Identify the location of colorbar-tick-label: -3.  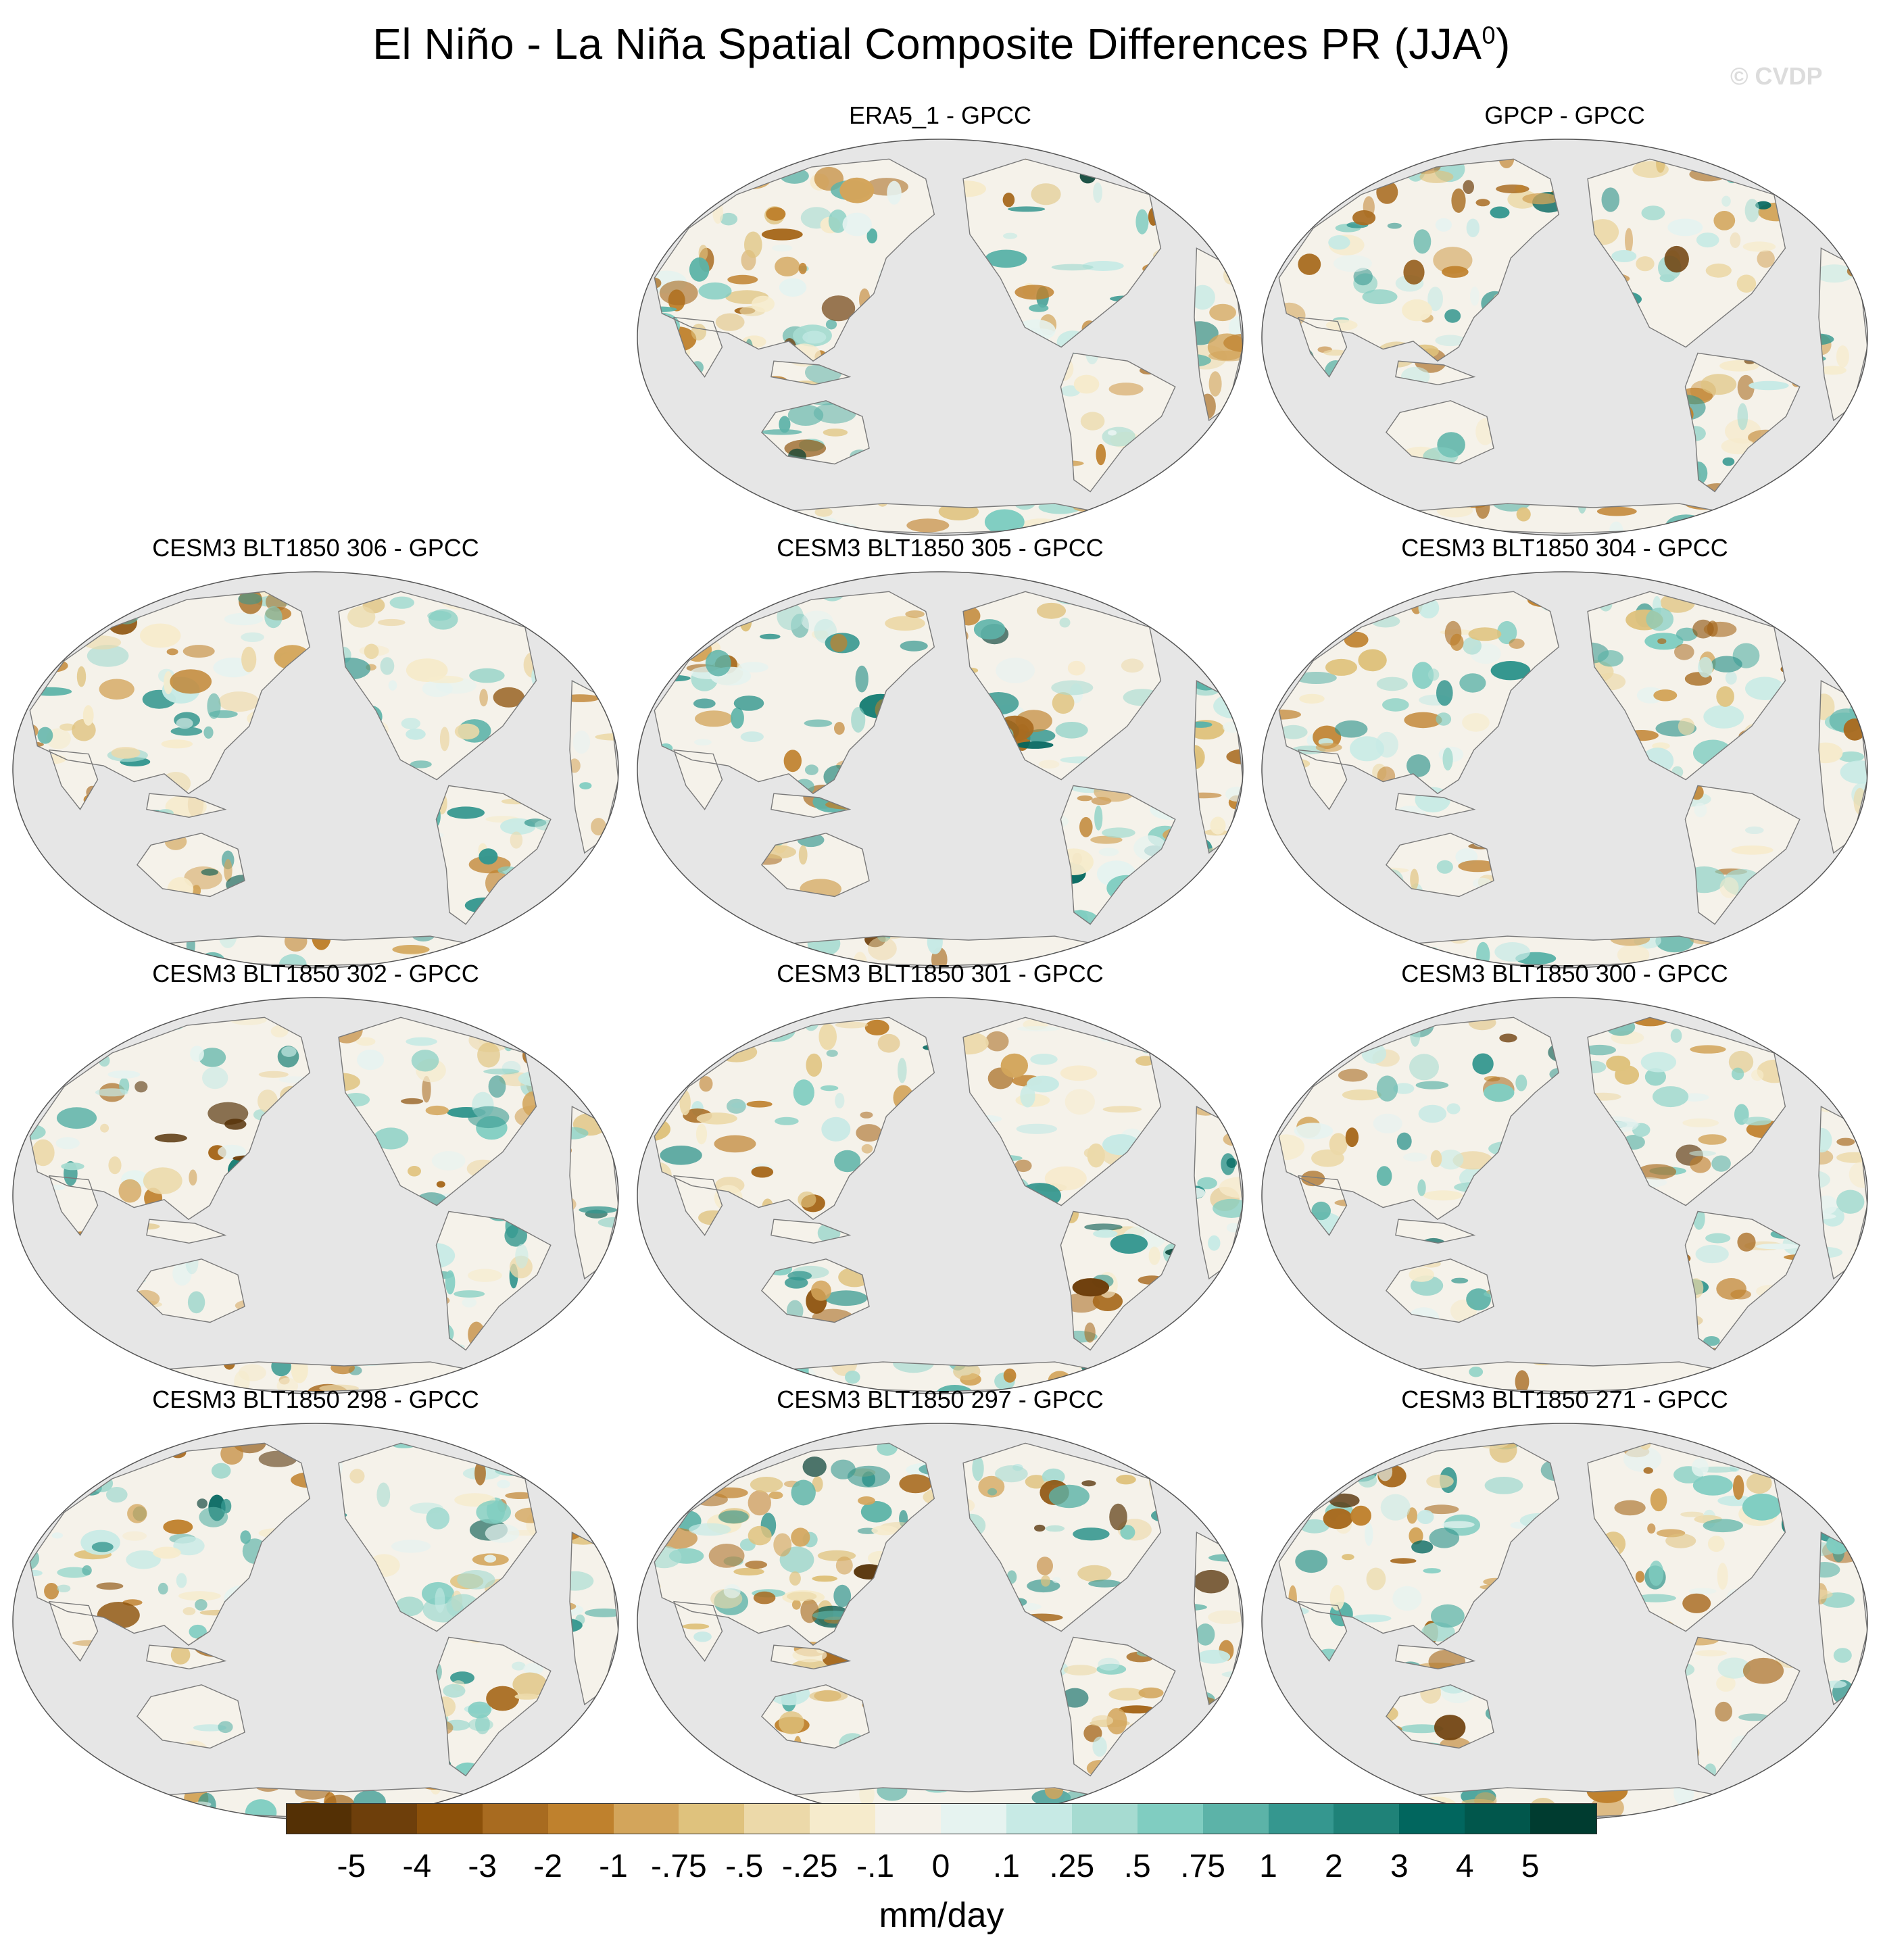
(483, 1866).